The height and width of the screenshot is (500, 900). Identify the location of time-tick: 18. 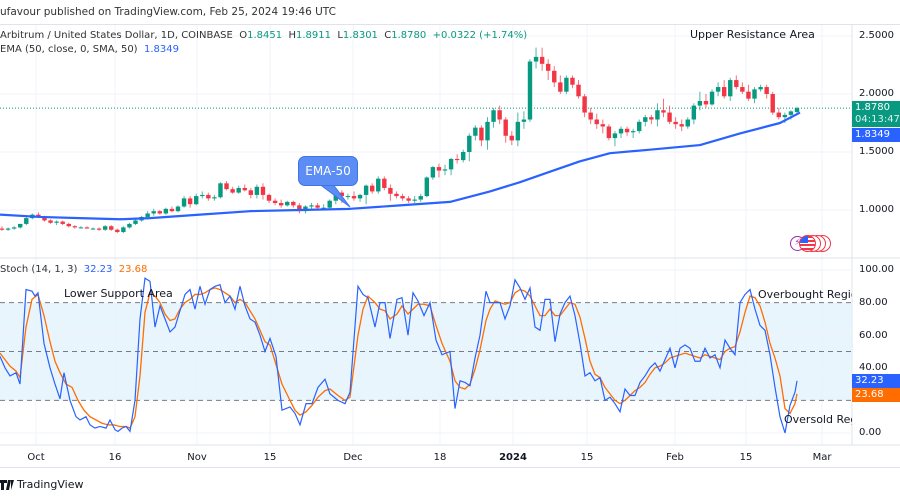
(440, 457).